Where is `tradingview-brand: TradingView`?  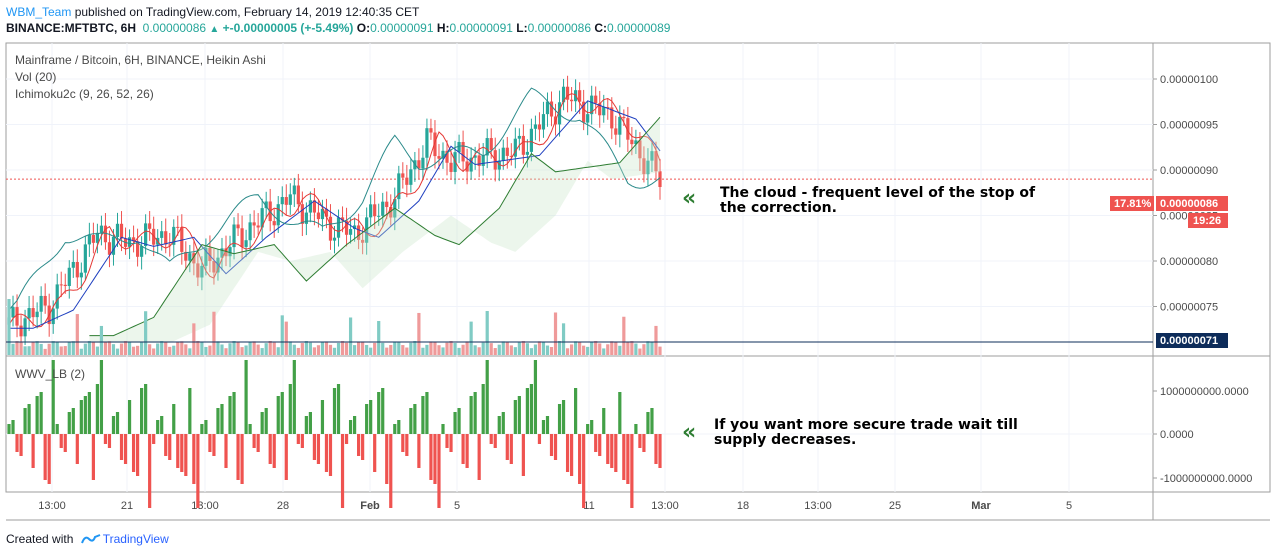 tradingview-brand: TradingView is located at coordinates (135, 539).